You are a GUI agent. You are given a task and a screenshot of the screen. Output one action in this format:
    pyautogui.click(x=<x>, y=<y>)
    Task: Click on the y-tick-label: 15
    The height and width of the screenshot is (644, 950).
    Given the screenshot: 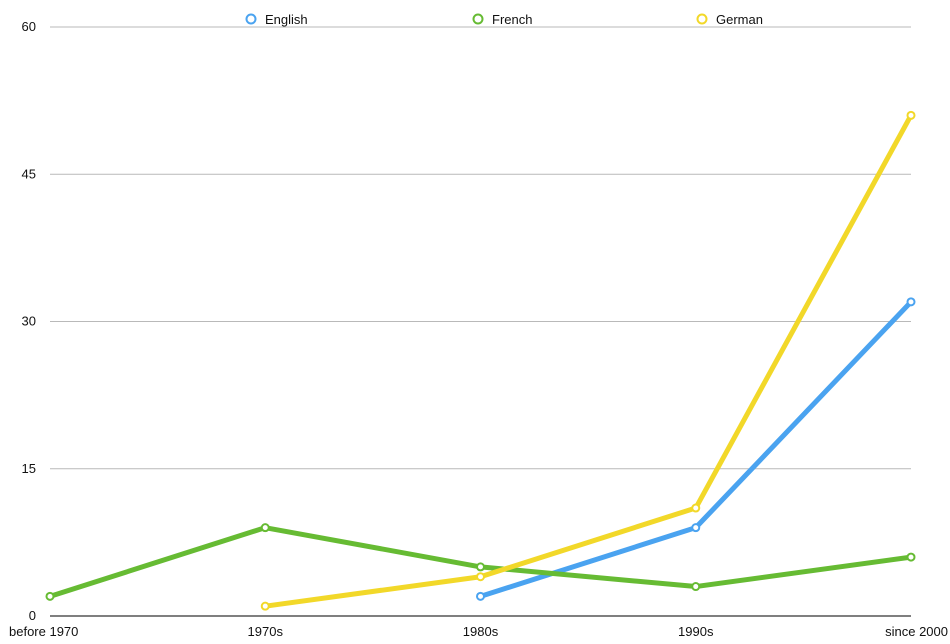 What is the action you would take?
    pyautogui.click(x=29, y=468)
    